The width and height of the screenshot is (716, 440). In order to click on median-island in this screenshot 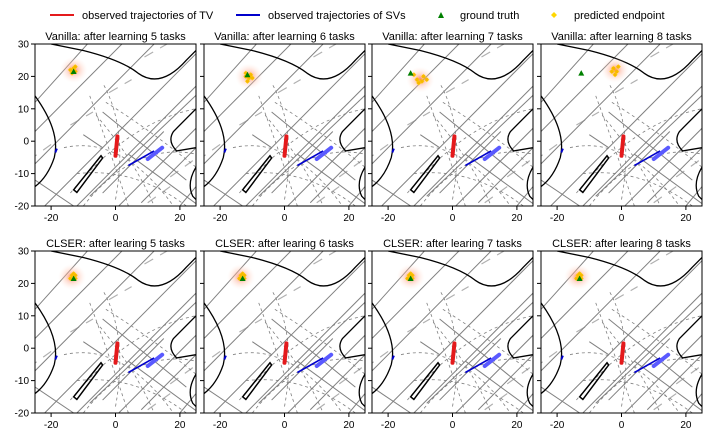, I will do `click(257, 174)`.